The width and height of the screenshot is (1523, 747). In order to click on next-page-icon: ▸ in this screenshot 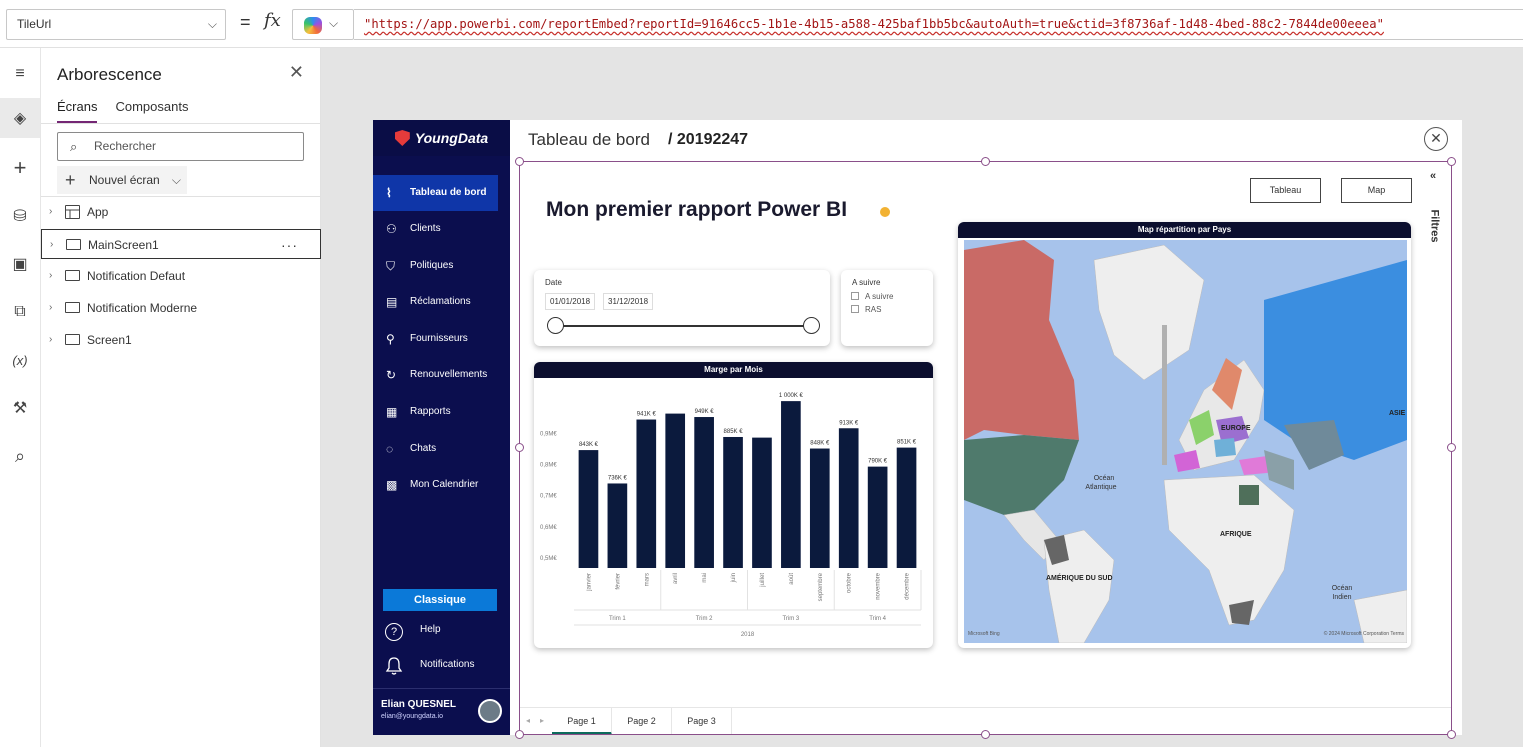, I will do `click(542, 720)`.